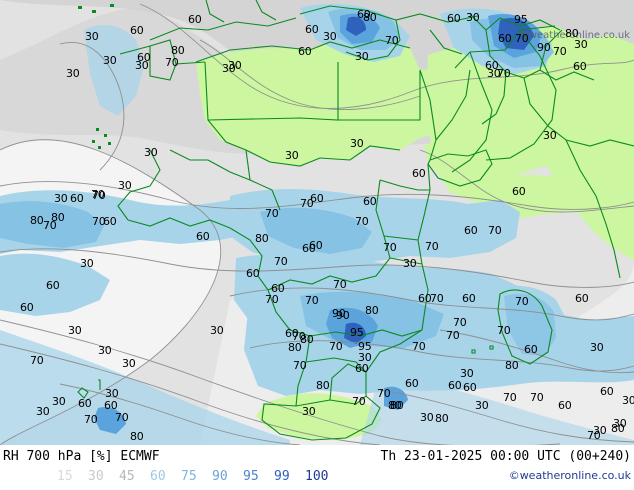  Describe the element at coordinates (220, 476) in the screenshot. I see `legend-tick-90: 90` at that location.